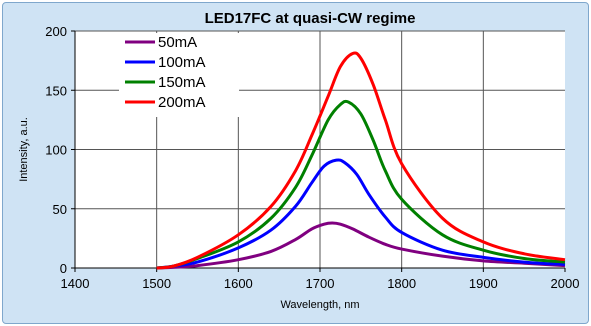 This screenshot has width=591, height=326. I want to click on y-tick-label-100: 100, so click(56, 150).